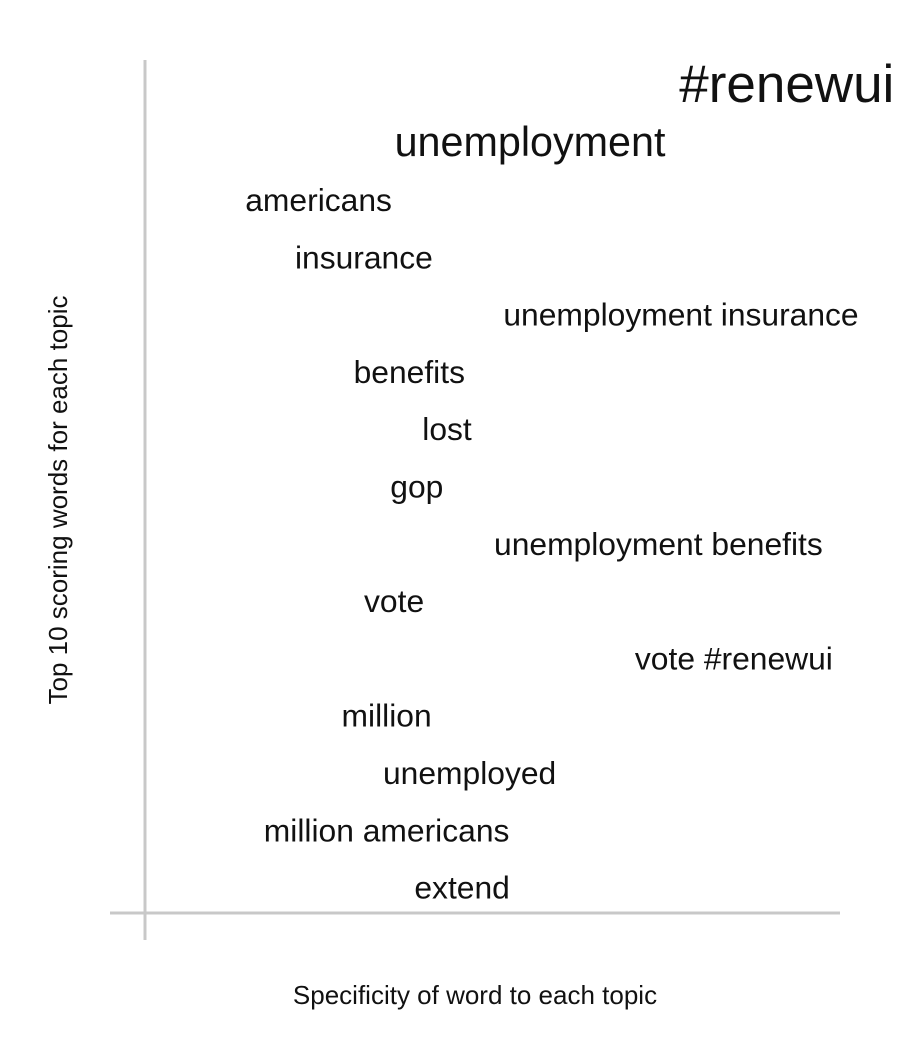  What do you see at coordinates (58, 500) in the screenshot?
I see `y-axis-label: Top 10 scoring words for each topic` at bounding box center [58, 500].